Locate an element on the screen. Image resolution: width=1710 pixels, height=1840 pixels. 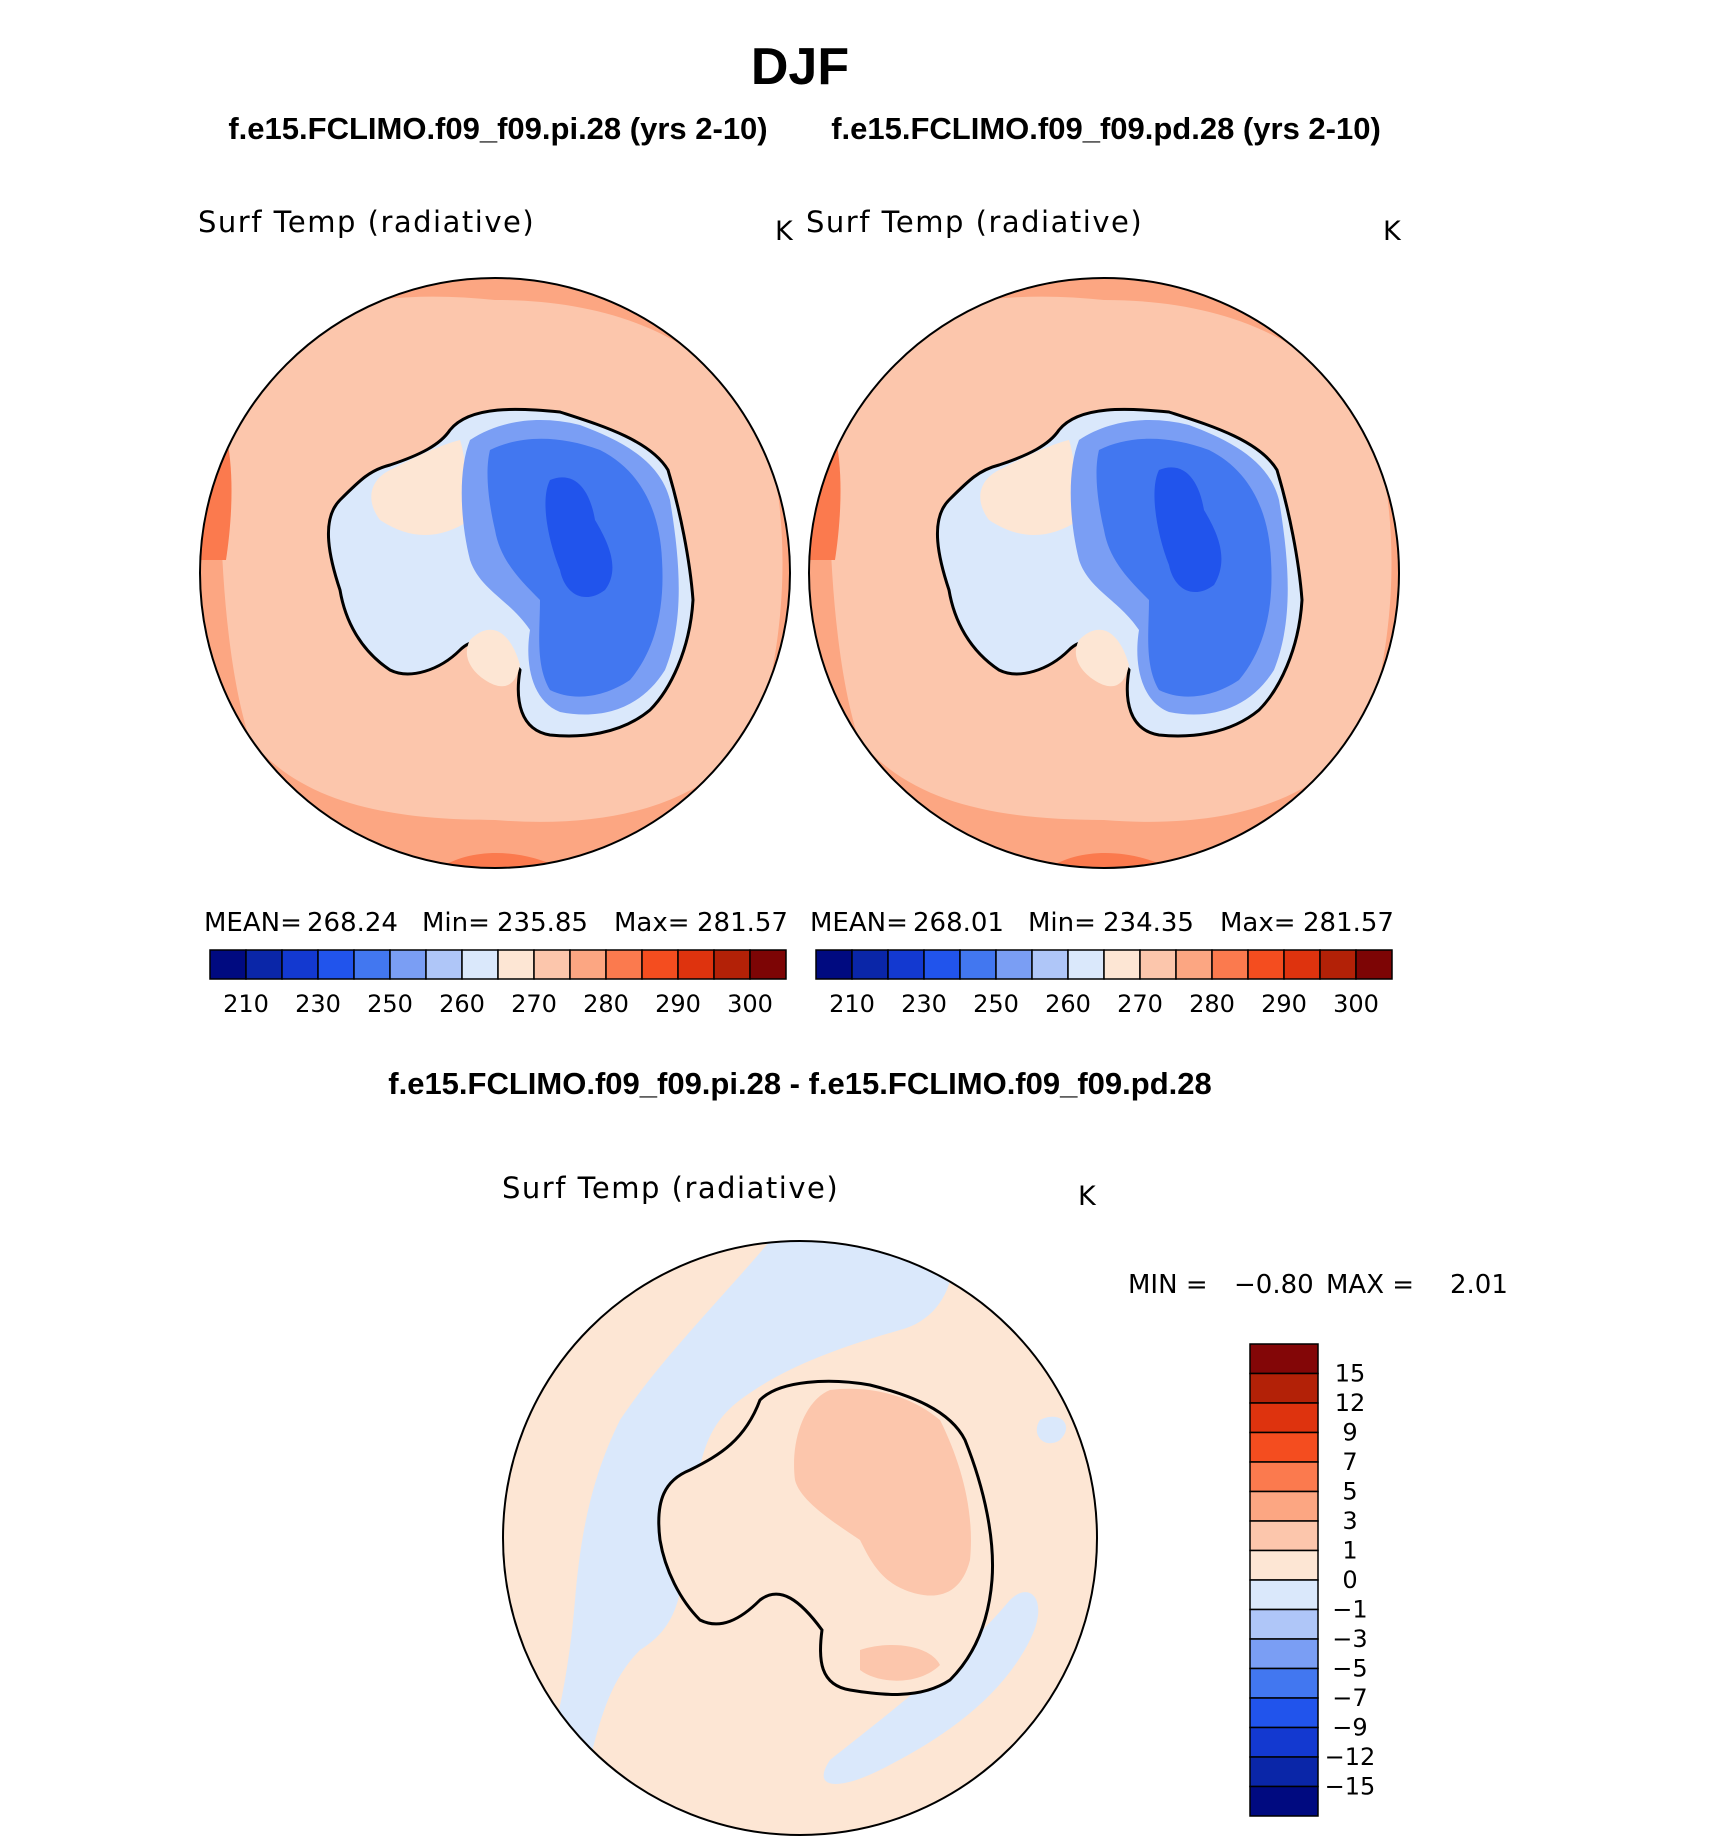
right-case-title: f.e15.FCLIMO.f09_f09.pd.28 (yrs 2-10) is located at coordinates (1106, 128).